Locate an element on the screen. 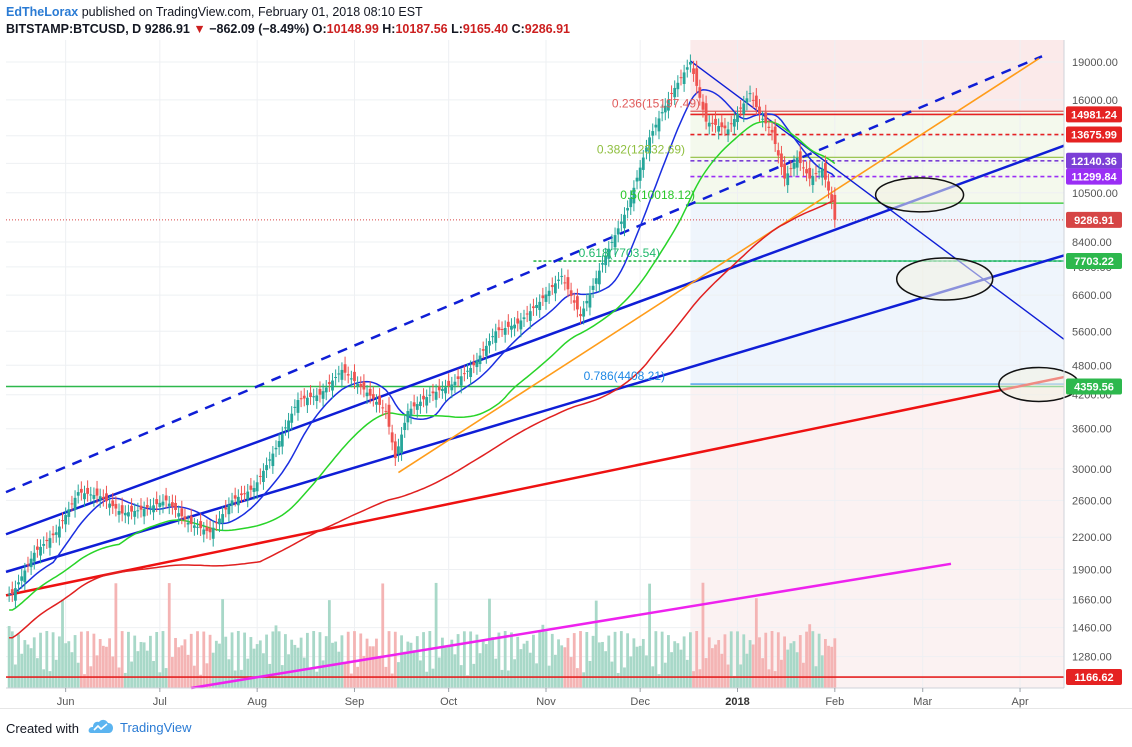 This screenshot has height=747, width=1132. time-tick-1: Jul is located at coordinates (160, 702).